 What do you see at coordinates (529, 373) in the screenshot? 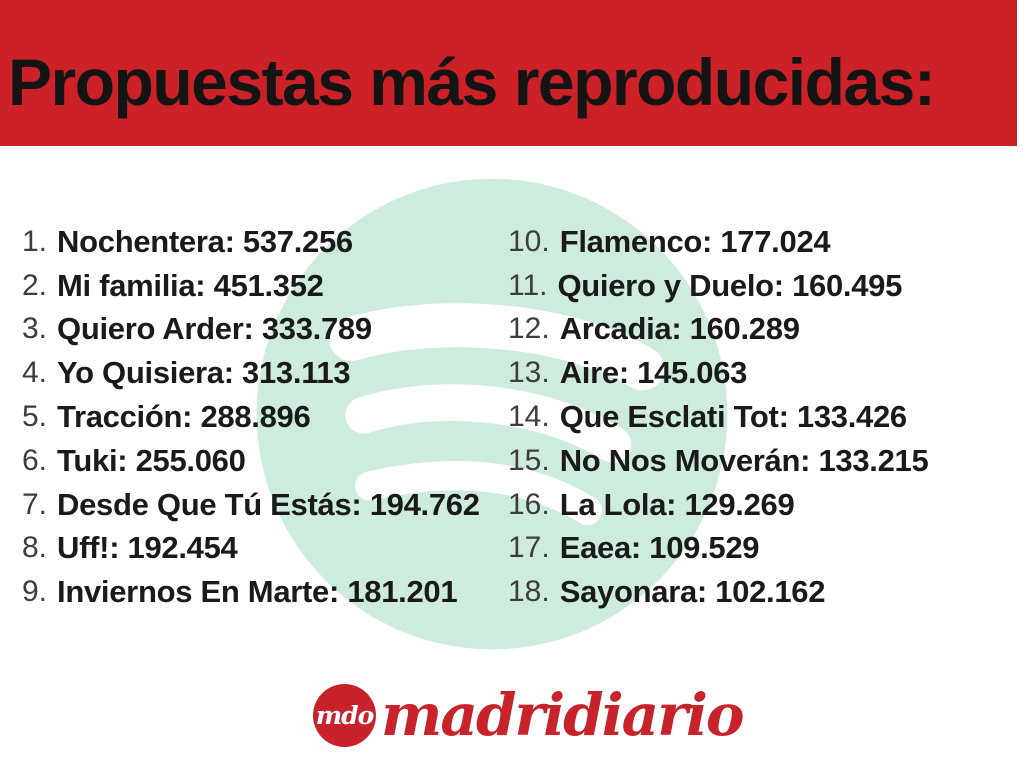
I see `rank-number: 13.` at bounding box center [529, 373].